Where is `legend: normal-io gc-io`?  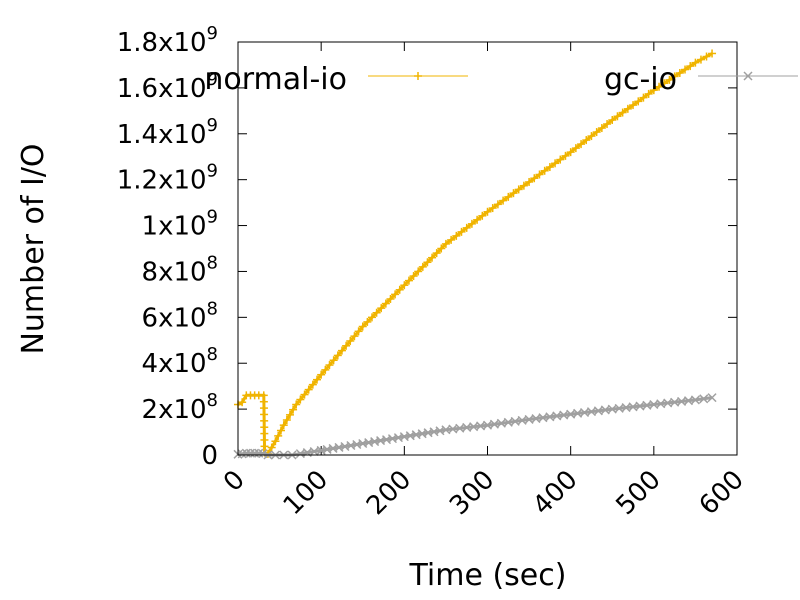
legend: normal-io gc-io is located at coordinates (501, 79).